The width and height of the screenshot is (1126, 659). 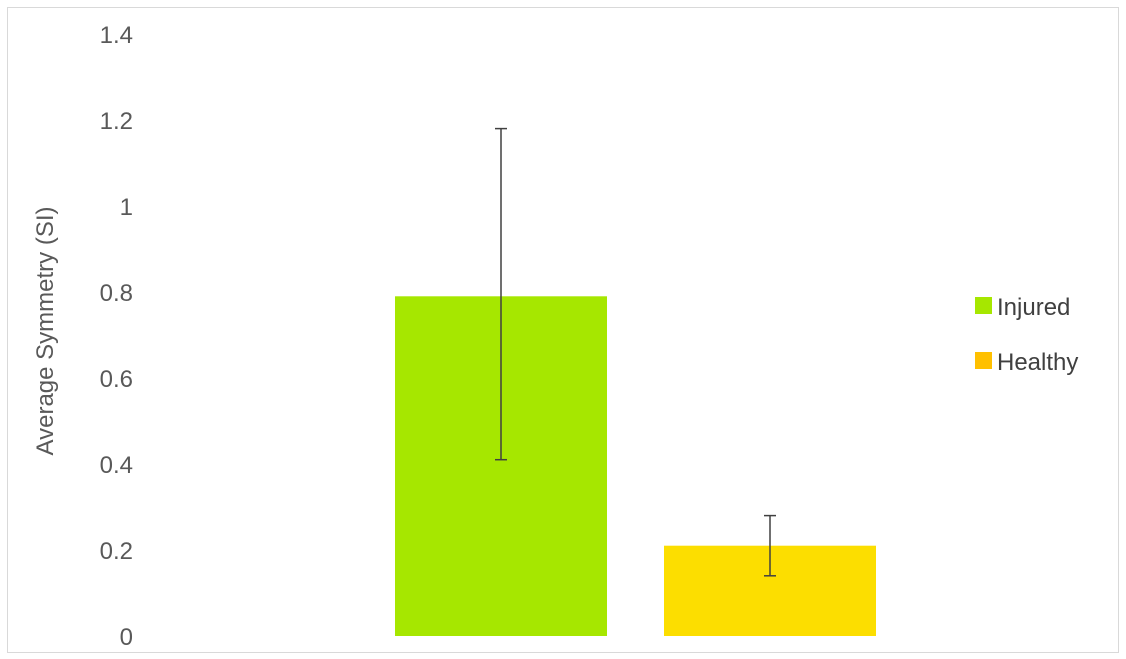 What do you see at coordinates (983, 305) in the screenshot?
I see `legend-swatch-injured` at bounding box center [983, 305].